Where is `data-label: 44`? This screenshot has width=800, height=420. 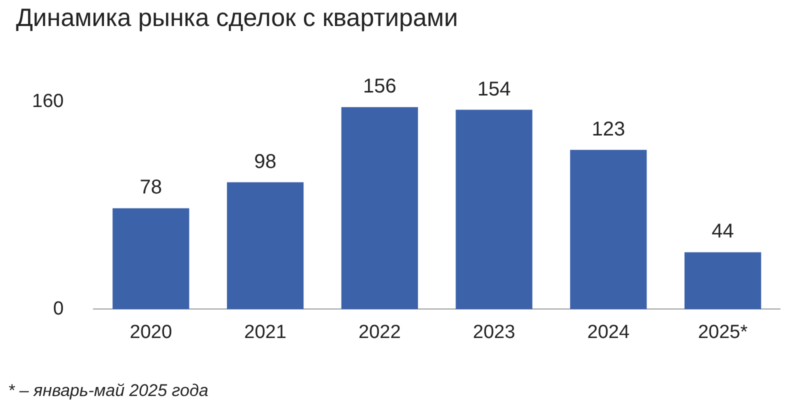 data-label: 44 is located at coordinates (723, 231).